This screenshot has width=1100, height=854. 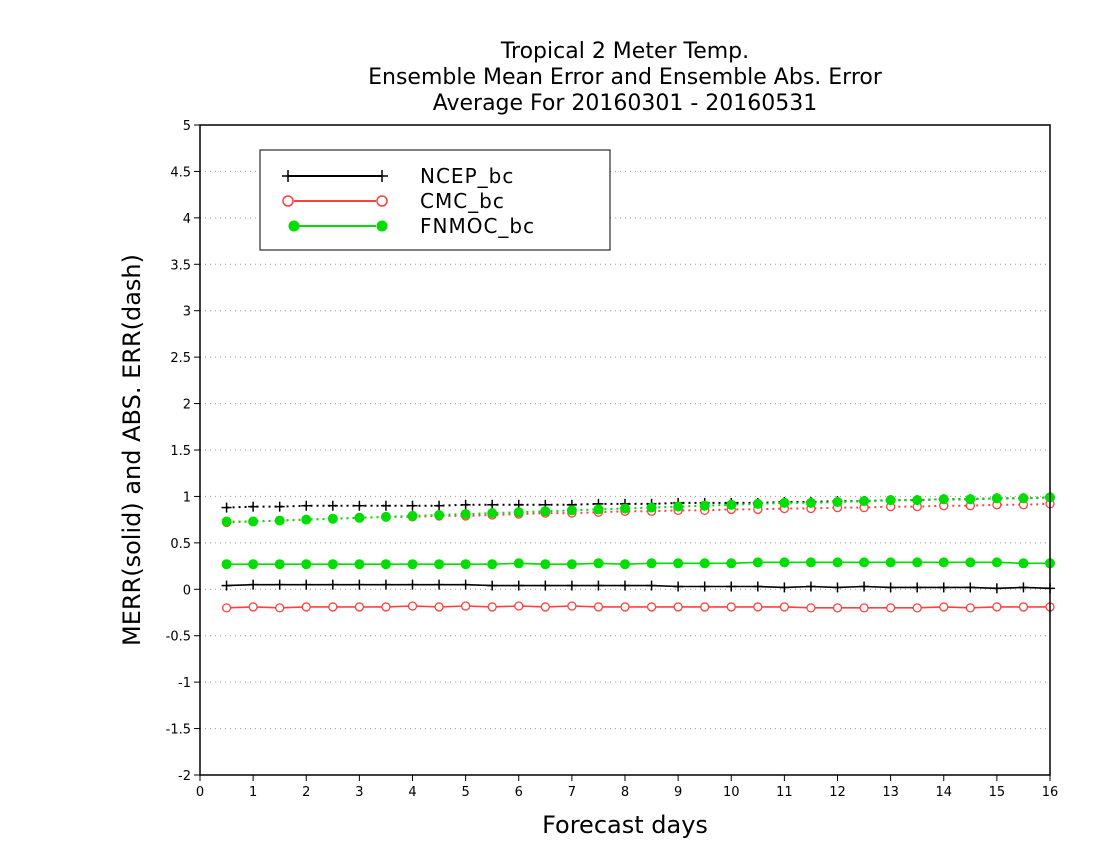 What do you see at coordinates (184, 776) in the screenshot?
I see `y-tick-label-0: -2` at bounding box center [184, 776].